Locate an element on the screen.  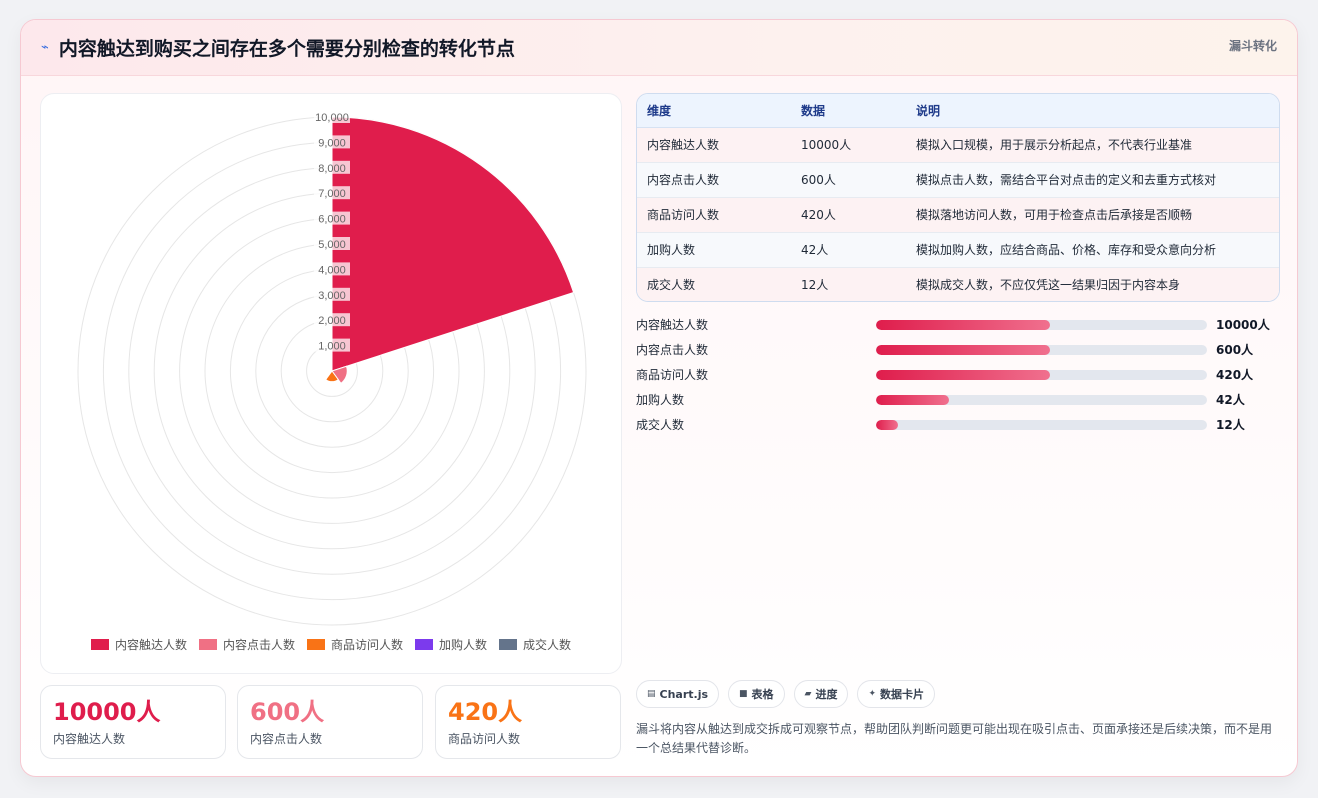
progress-row: 加购人数 42人 is located at coordinates (958, 399).